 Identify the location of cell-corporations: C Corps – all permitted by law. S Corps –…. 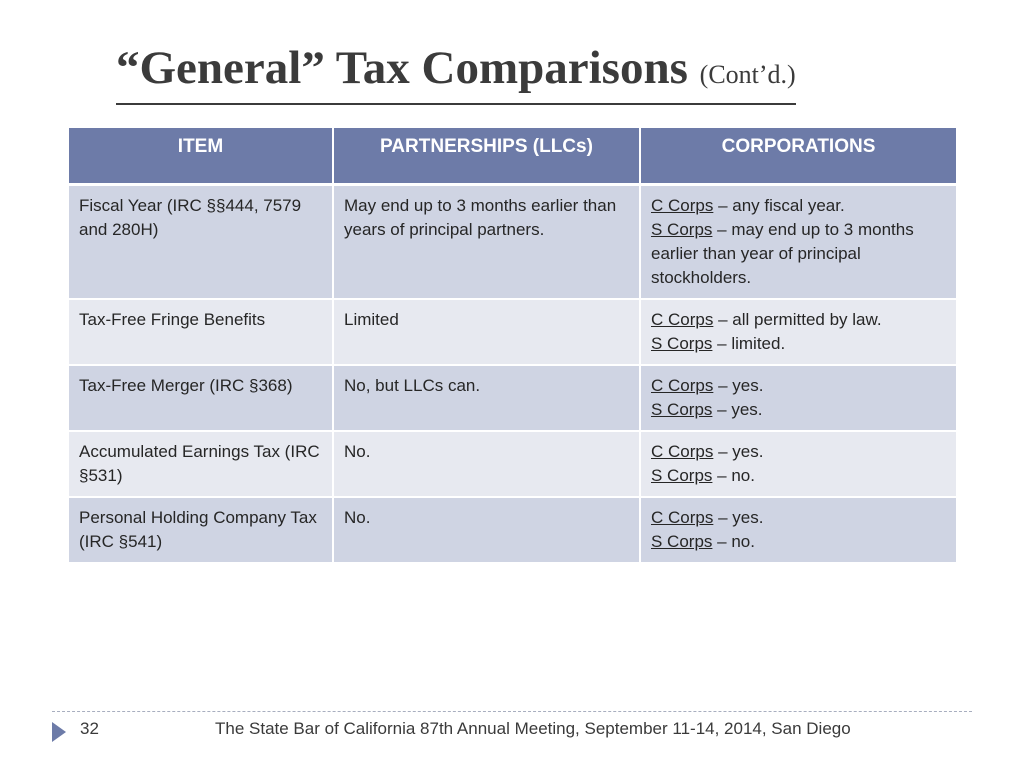
(798, 332).